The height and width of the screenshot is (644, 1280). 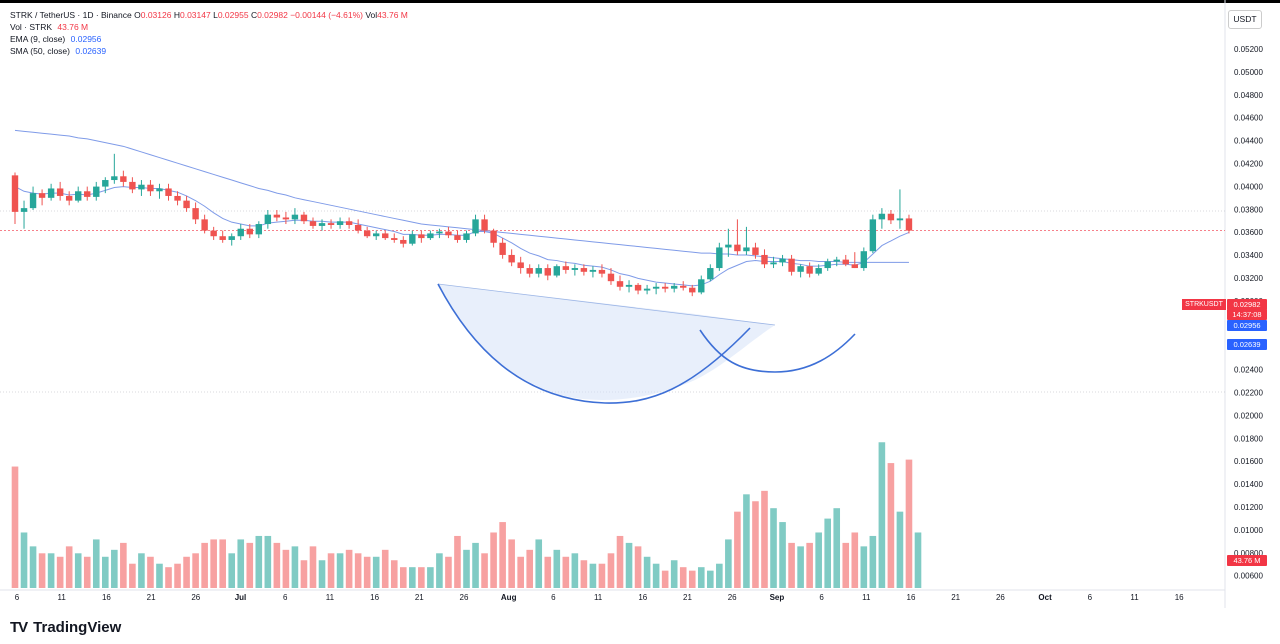 What do you see at coordinates (1248, 415) in the screenshot?
I see `price-axis-label: 0.02000` at bounding box center [1248, 415].